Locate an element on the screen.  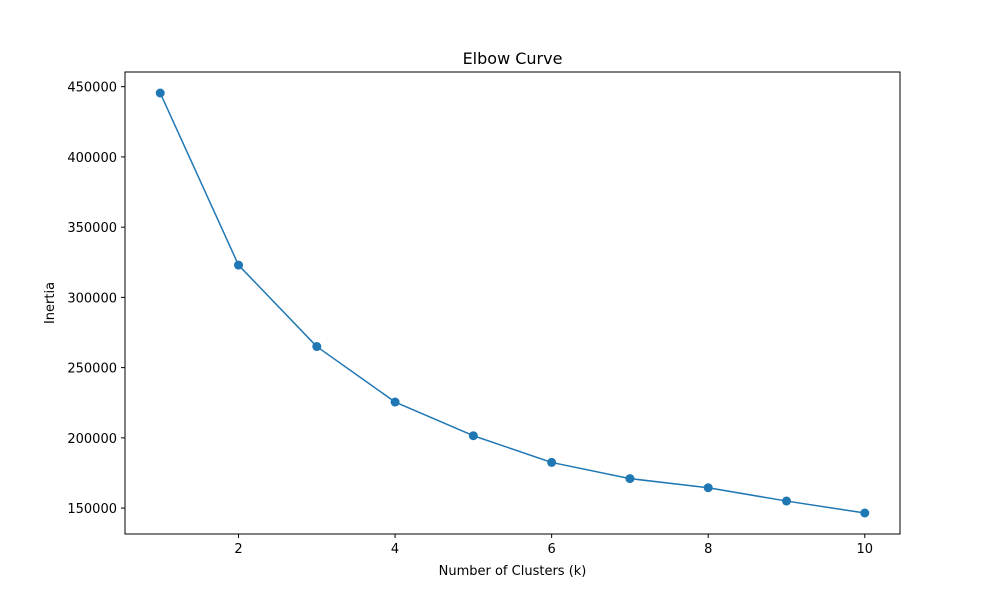
x-axis: 2 4 6 8 10 is located at coordinates (553, 545).